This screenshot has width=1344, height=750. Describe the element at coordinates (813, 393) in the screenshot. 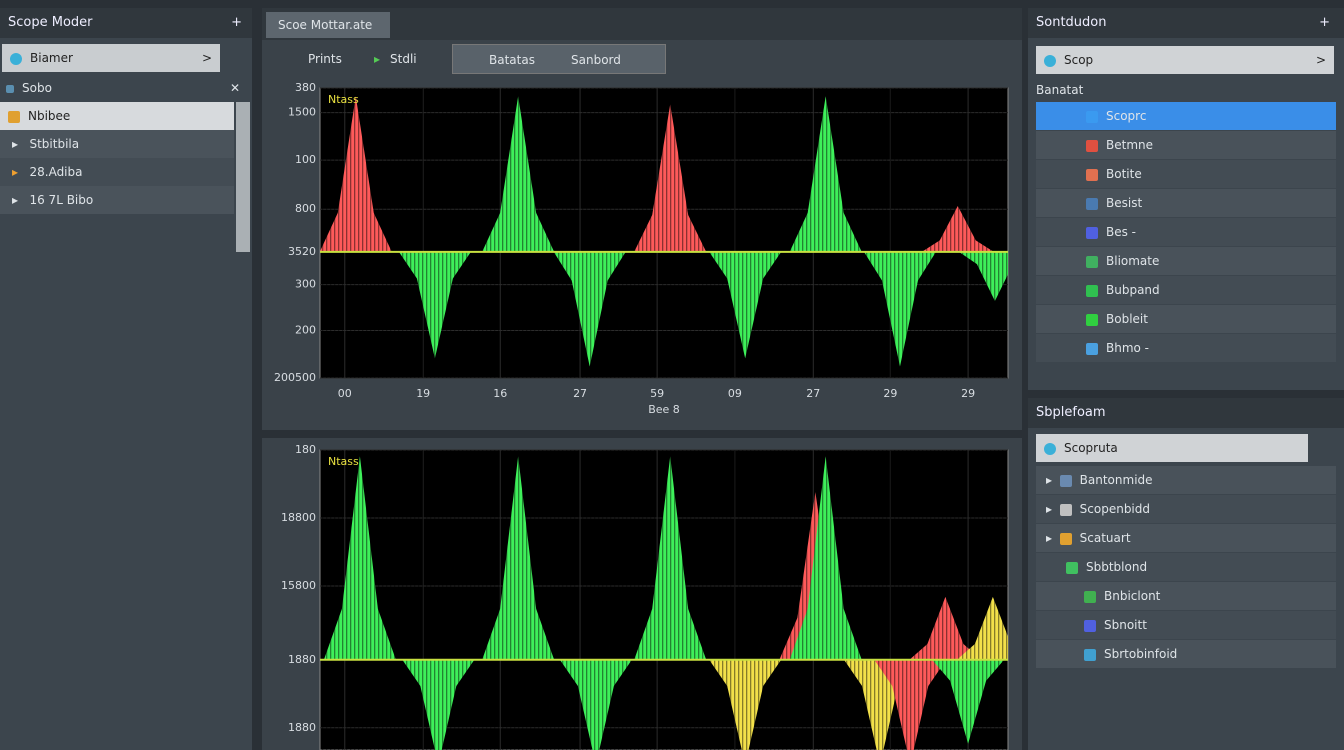

I see `x-tick-label: 27` at that location.